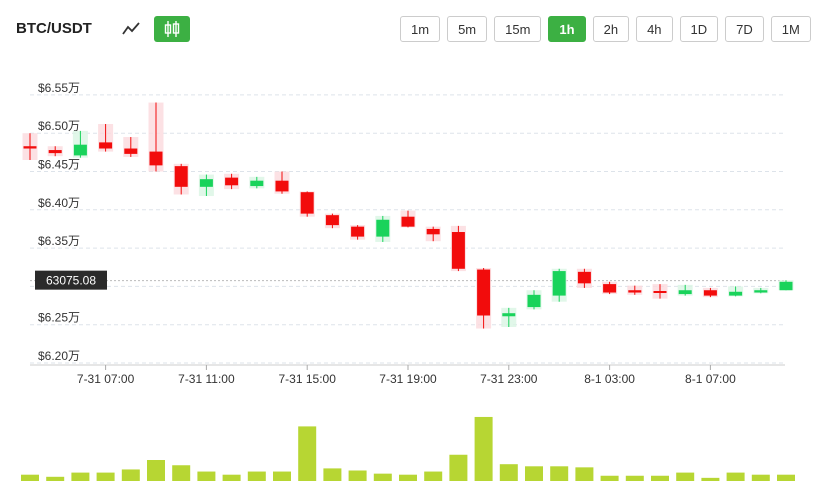  I want to click on y-tick-label: $6.40万, so click(59, 203).